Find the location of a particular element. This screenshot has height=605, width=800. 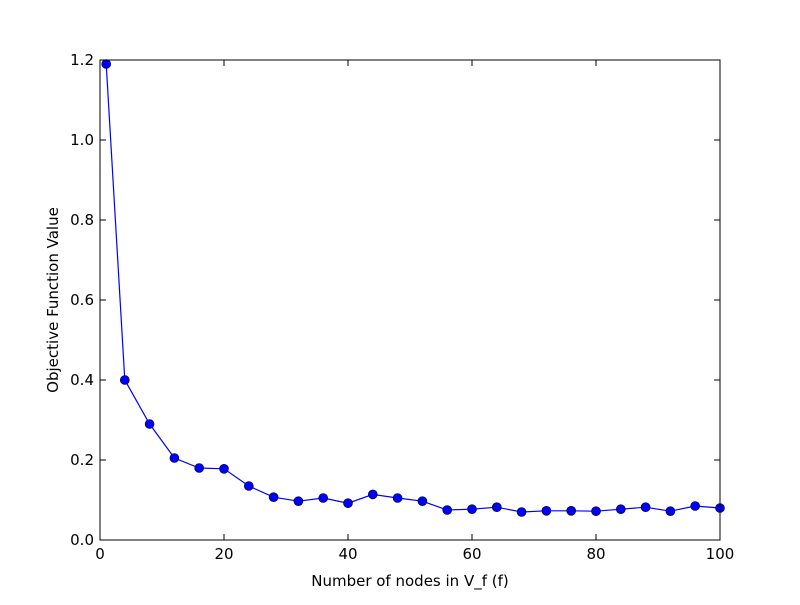

y-tick-label: 0.0 is located at coordinates (82, 540).